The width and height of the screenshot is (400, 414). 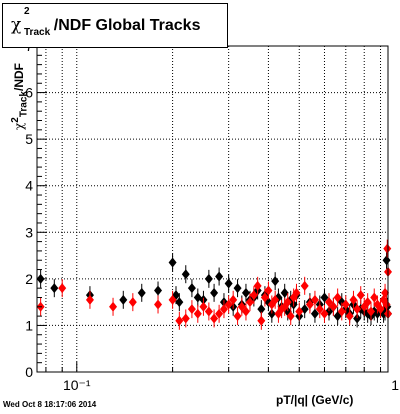 What do you see at coordinates (37, 32) in the screenshot?
I see `title-subscript: Track` at bounding box center [37, 32].